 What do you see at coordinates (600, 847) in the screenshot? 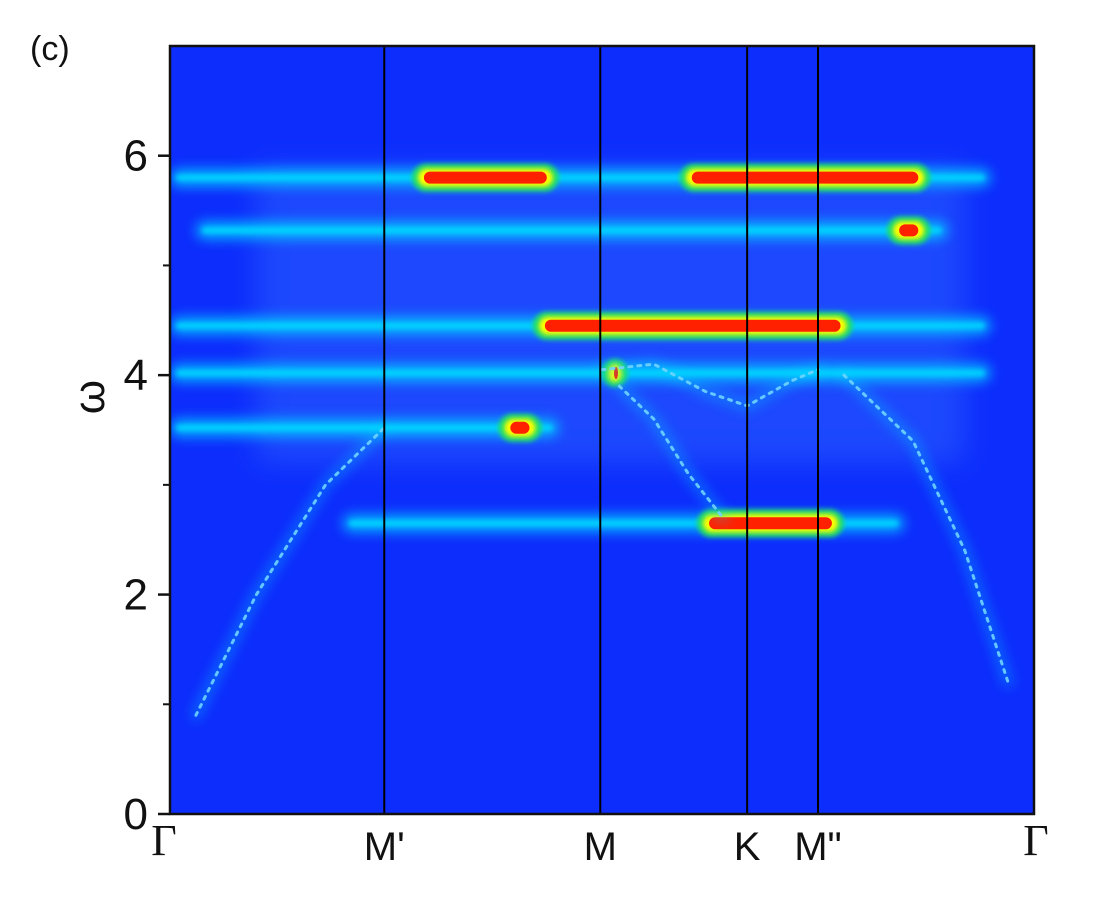
I see `x-point-label: M` at bounding box center [600, 847].